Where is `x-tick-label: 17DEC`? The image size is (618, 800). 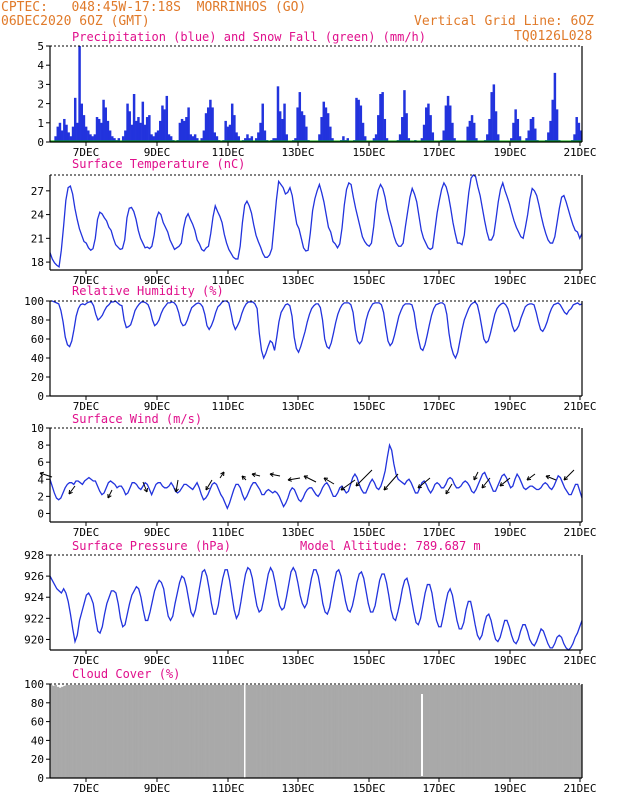 x-tick-label: 17DEC is located at coordinates (438, 280).